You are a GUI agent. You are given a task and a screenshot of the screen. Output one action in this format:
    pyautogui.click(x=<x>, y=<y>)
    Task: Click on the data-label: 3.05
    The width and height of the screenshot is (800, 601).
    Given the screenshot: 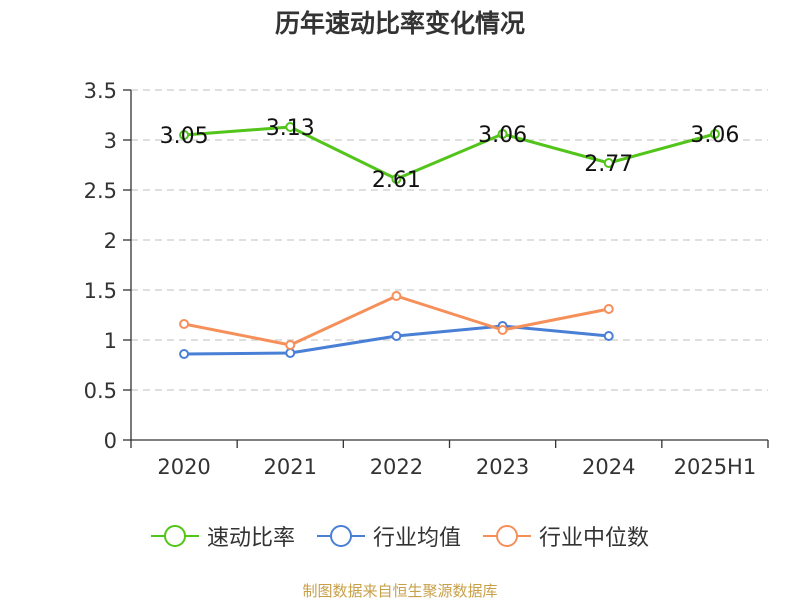 What is the action you would take?
    pyautogui.click(x=184, y=136)
    